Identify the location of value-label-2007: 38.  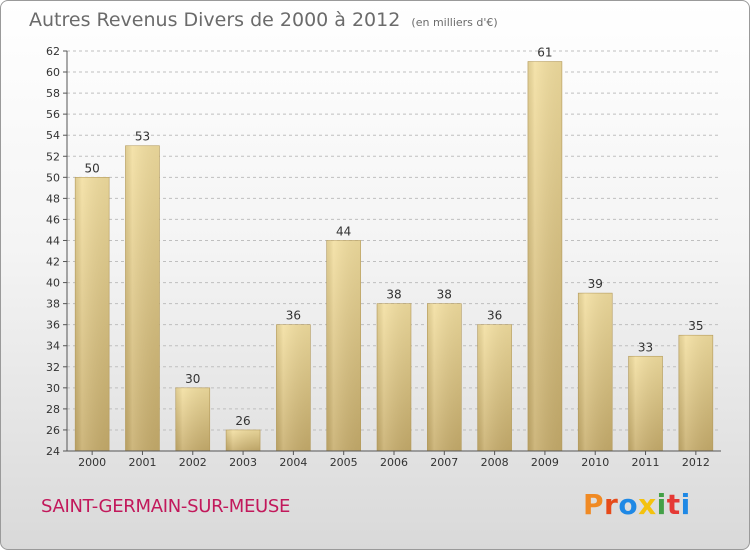
(444, 295).